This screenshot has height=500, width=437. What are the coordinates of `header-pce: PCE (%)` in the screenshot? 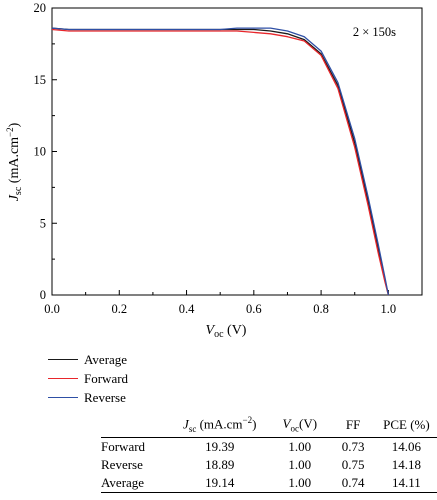 It's located at (406, 425).